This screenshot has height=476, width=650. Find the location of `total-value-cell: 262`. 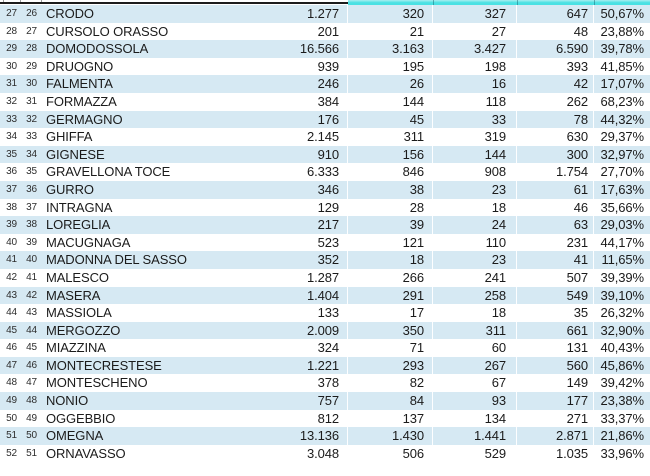

total-value-cell: 262 is located at coordinates (577, 101).